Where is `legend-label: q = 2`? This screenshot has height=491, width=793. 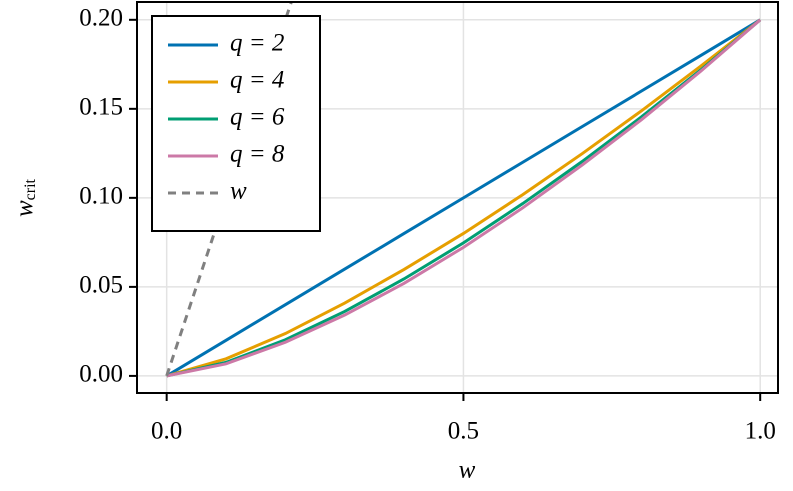 legend-label: q = 2 is located at coordinates (257, 43).